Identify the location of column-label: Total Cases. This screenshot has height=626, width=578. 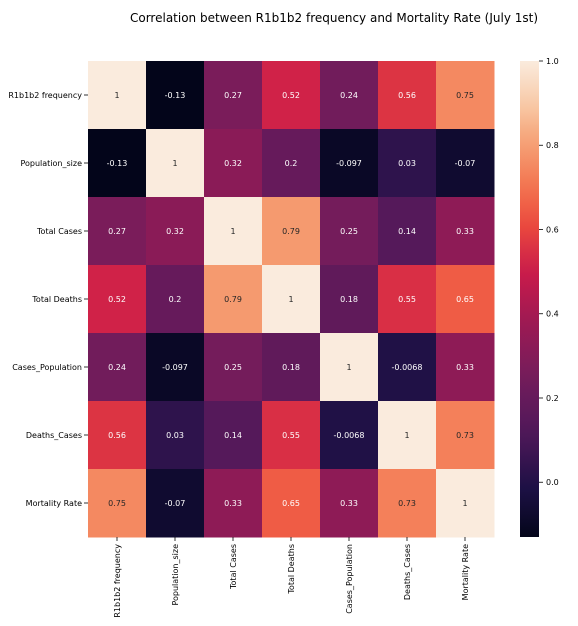
(233, 567).